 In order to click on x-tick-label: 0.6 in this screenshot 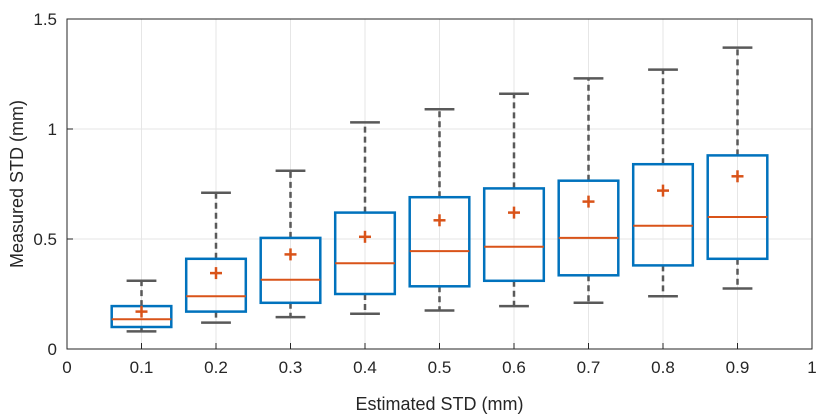, I will do `click(514, 367)`.